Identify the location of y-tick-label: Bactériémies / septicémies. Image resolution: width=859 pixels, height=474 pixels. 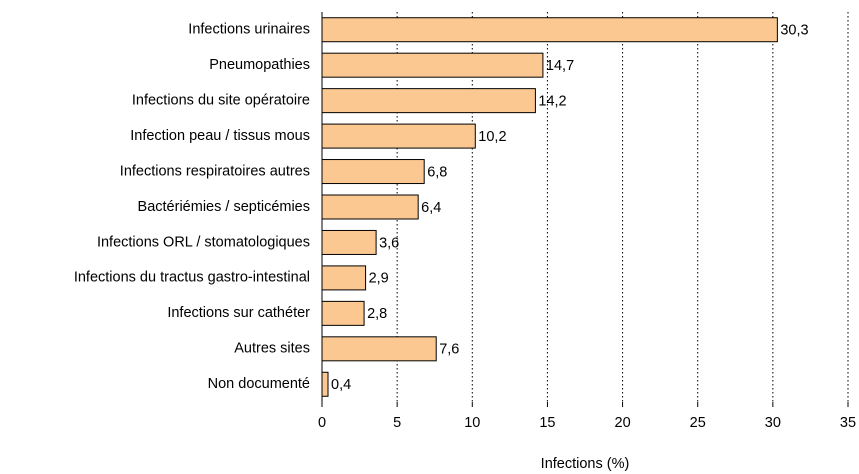
(224, 207).